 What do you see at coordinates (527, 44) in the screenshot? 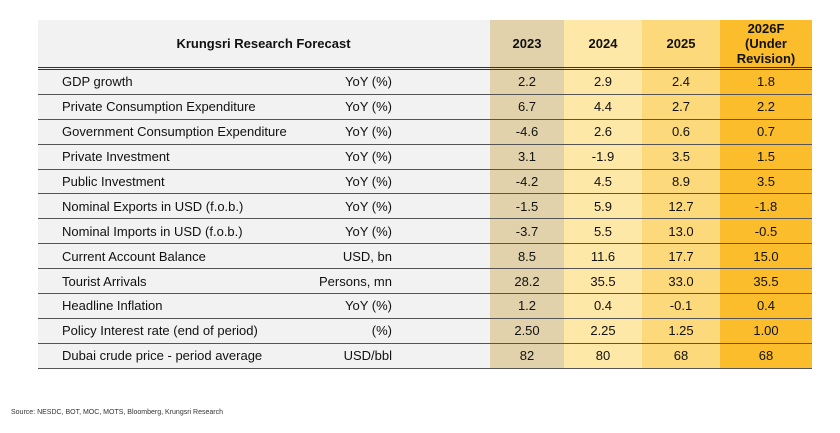
I see `year-2023-header: 2023` at bounding box center [527, 44].